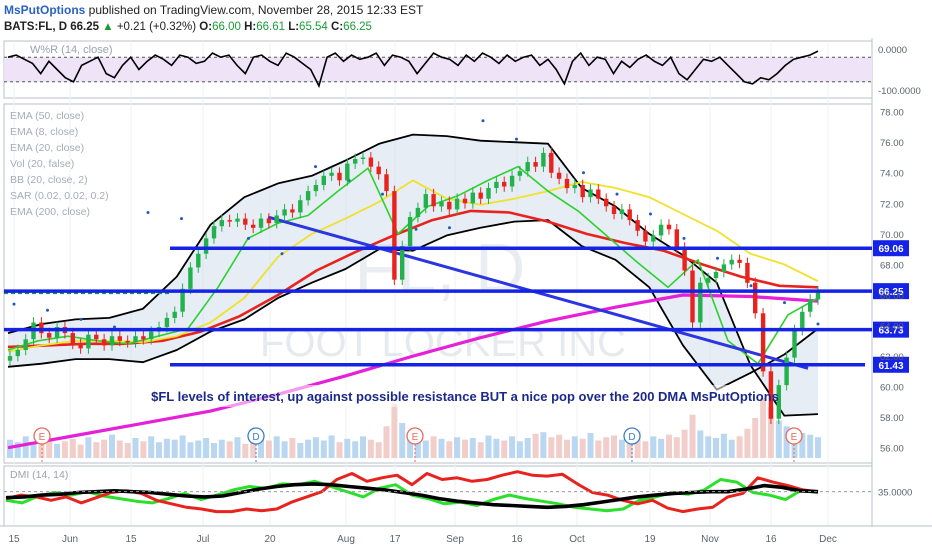 This screenshot has height=550, width=932. I want to click on close-label: C:, so click(337, 27).